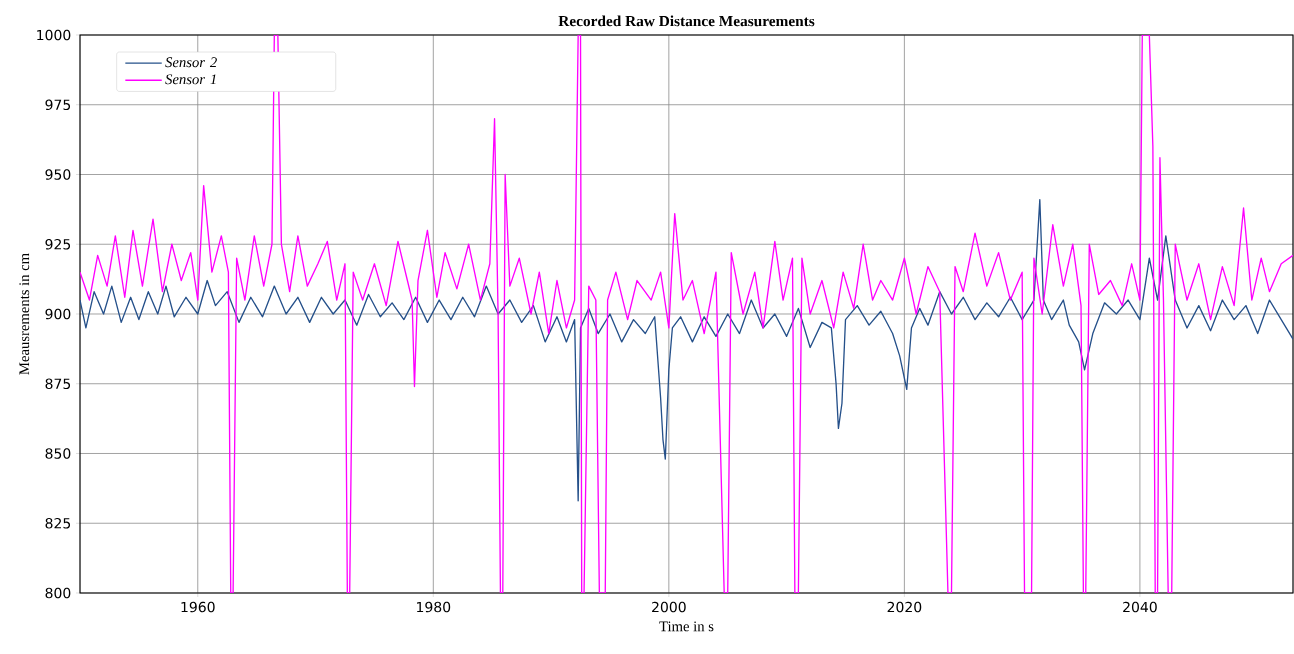 The image size is (1294, 654). What do you see at coordinates (58, 174) in the screenshot?
I see `y-tick-label: 950` at bounding box center [58, 174].